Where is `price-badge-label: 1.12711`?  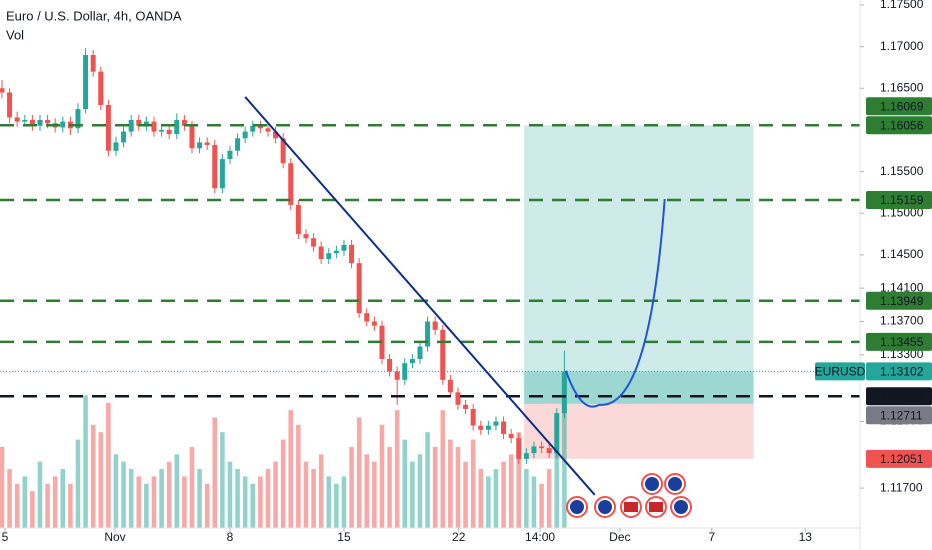
price-badge-label: 1.12711 is located at coordinates (901, 415).